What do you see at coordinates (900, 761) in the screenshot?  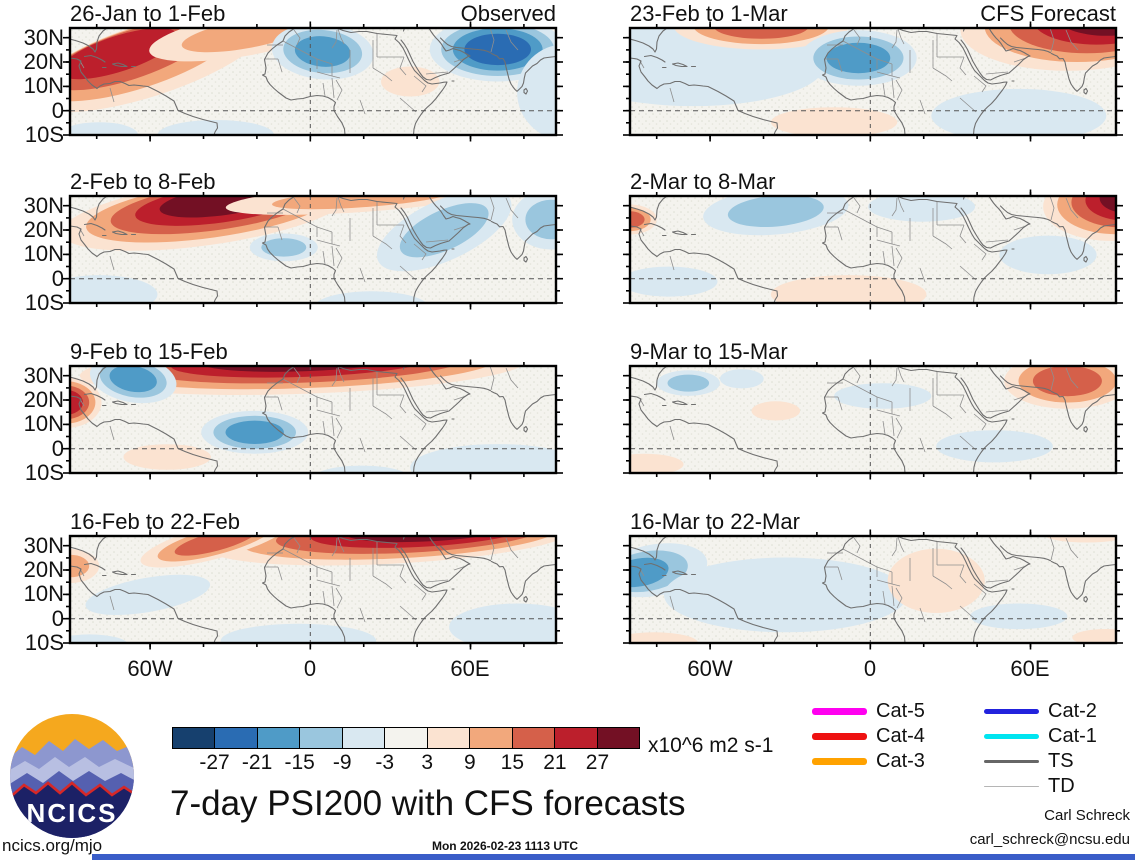 I see `legend-label: Cat-3` at bounding box center [900, 761].